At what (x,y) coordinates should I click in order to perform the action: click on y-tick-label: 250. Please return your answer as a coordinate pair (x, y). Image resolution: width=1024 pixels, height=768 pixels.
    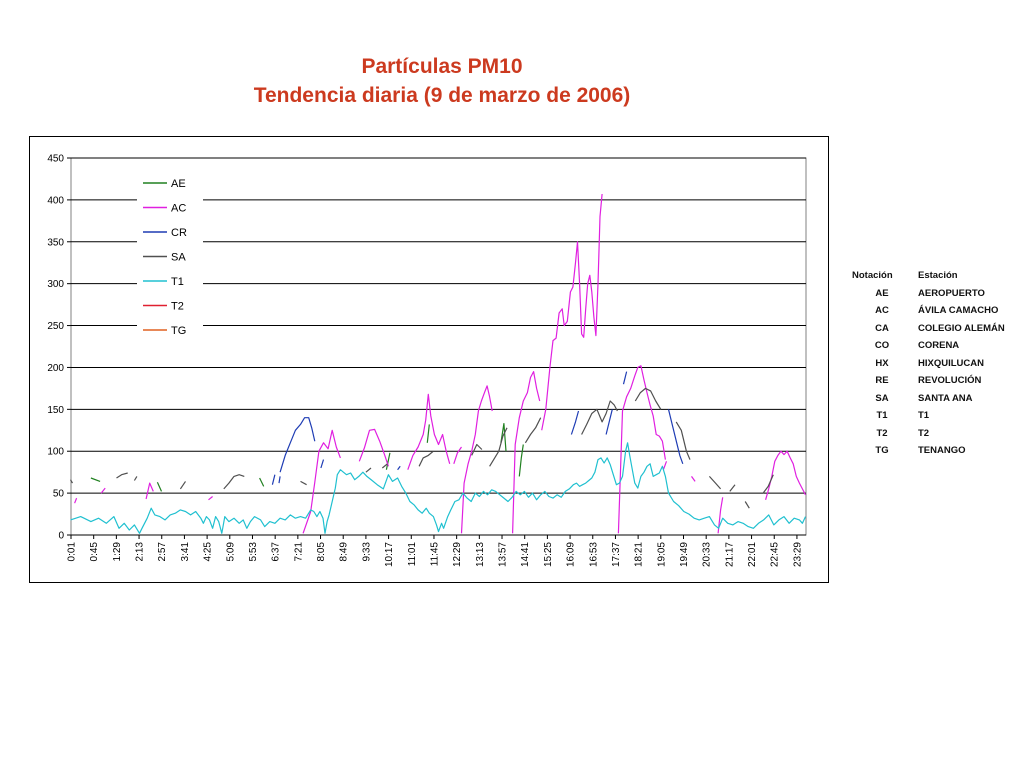
    Looking at the image, I should click on (55, 326).